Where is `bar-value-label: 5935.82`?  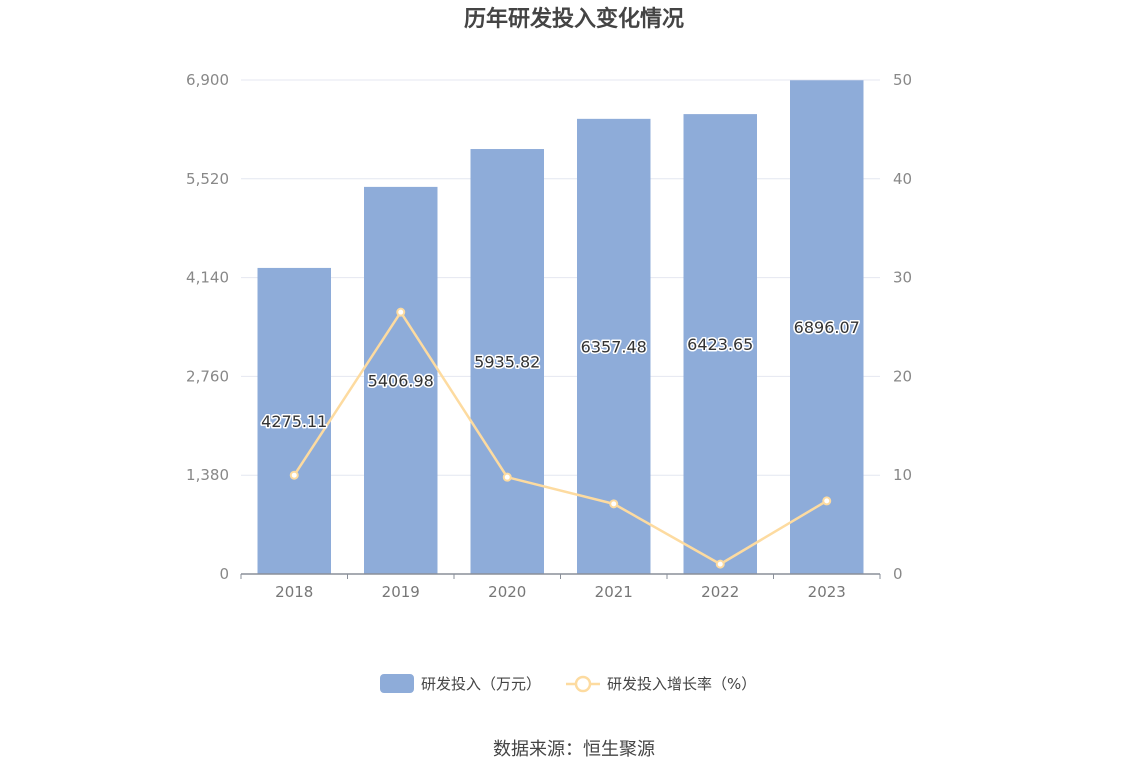 bar-value-label: 5935.82 is located at coordinates (507, 362).